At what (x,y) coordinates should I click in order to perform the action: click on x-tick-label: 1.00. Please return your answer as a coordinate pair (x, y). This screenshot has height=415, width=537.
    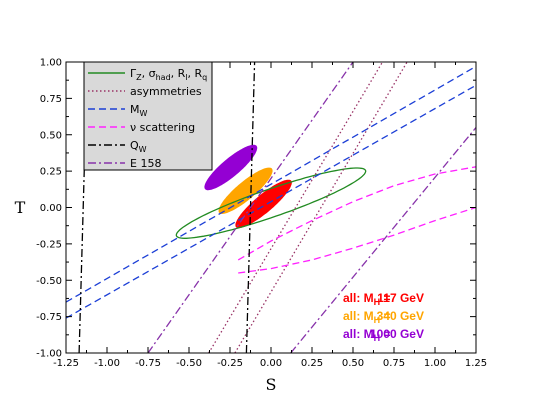
    Looking at the image, I should click on (435, 363).